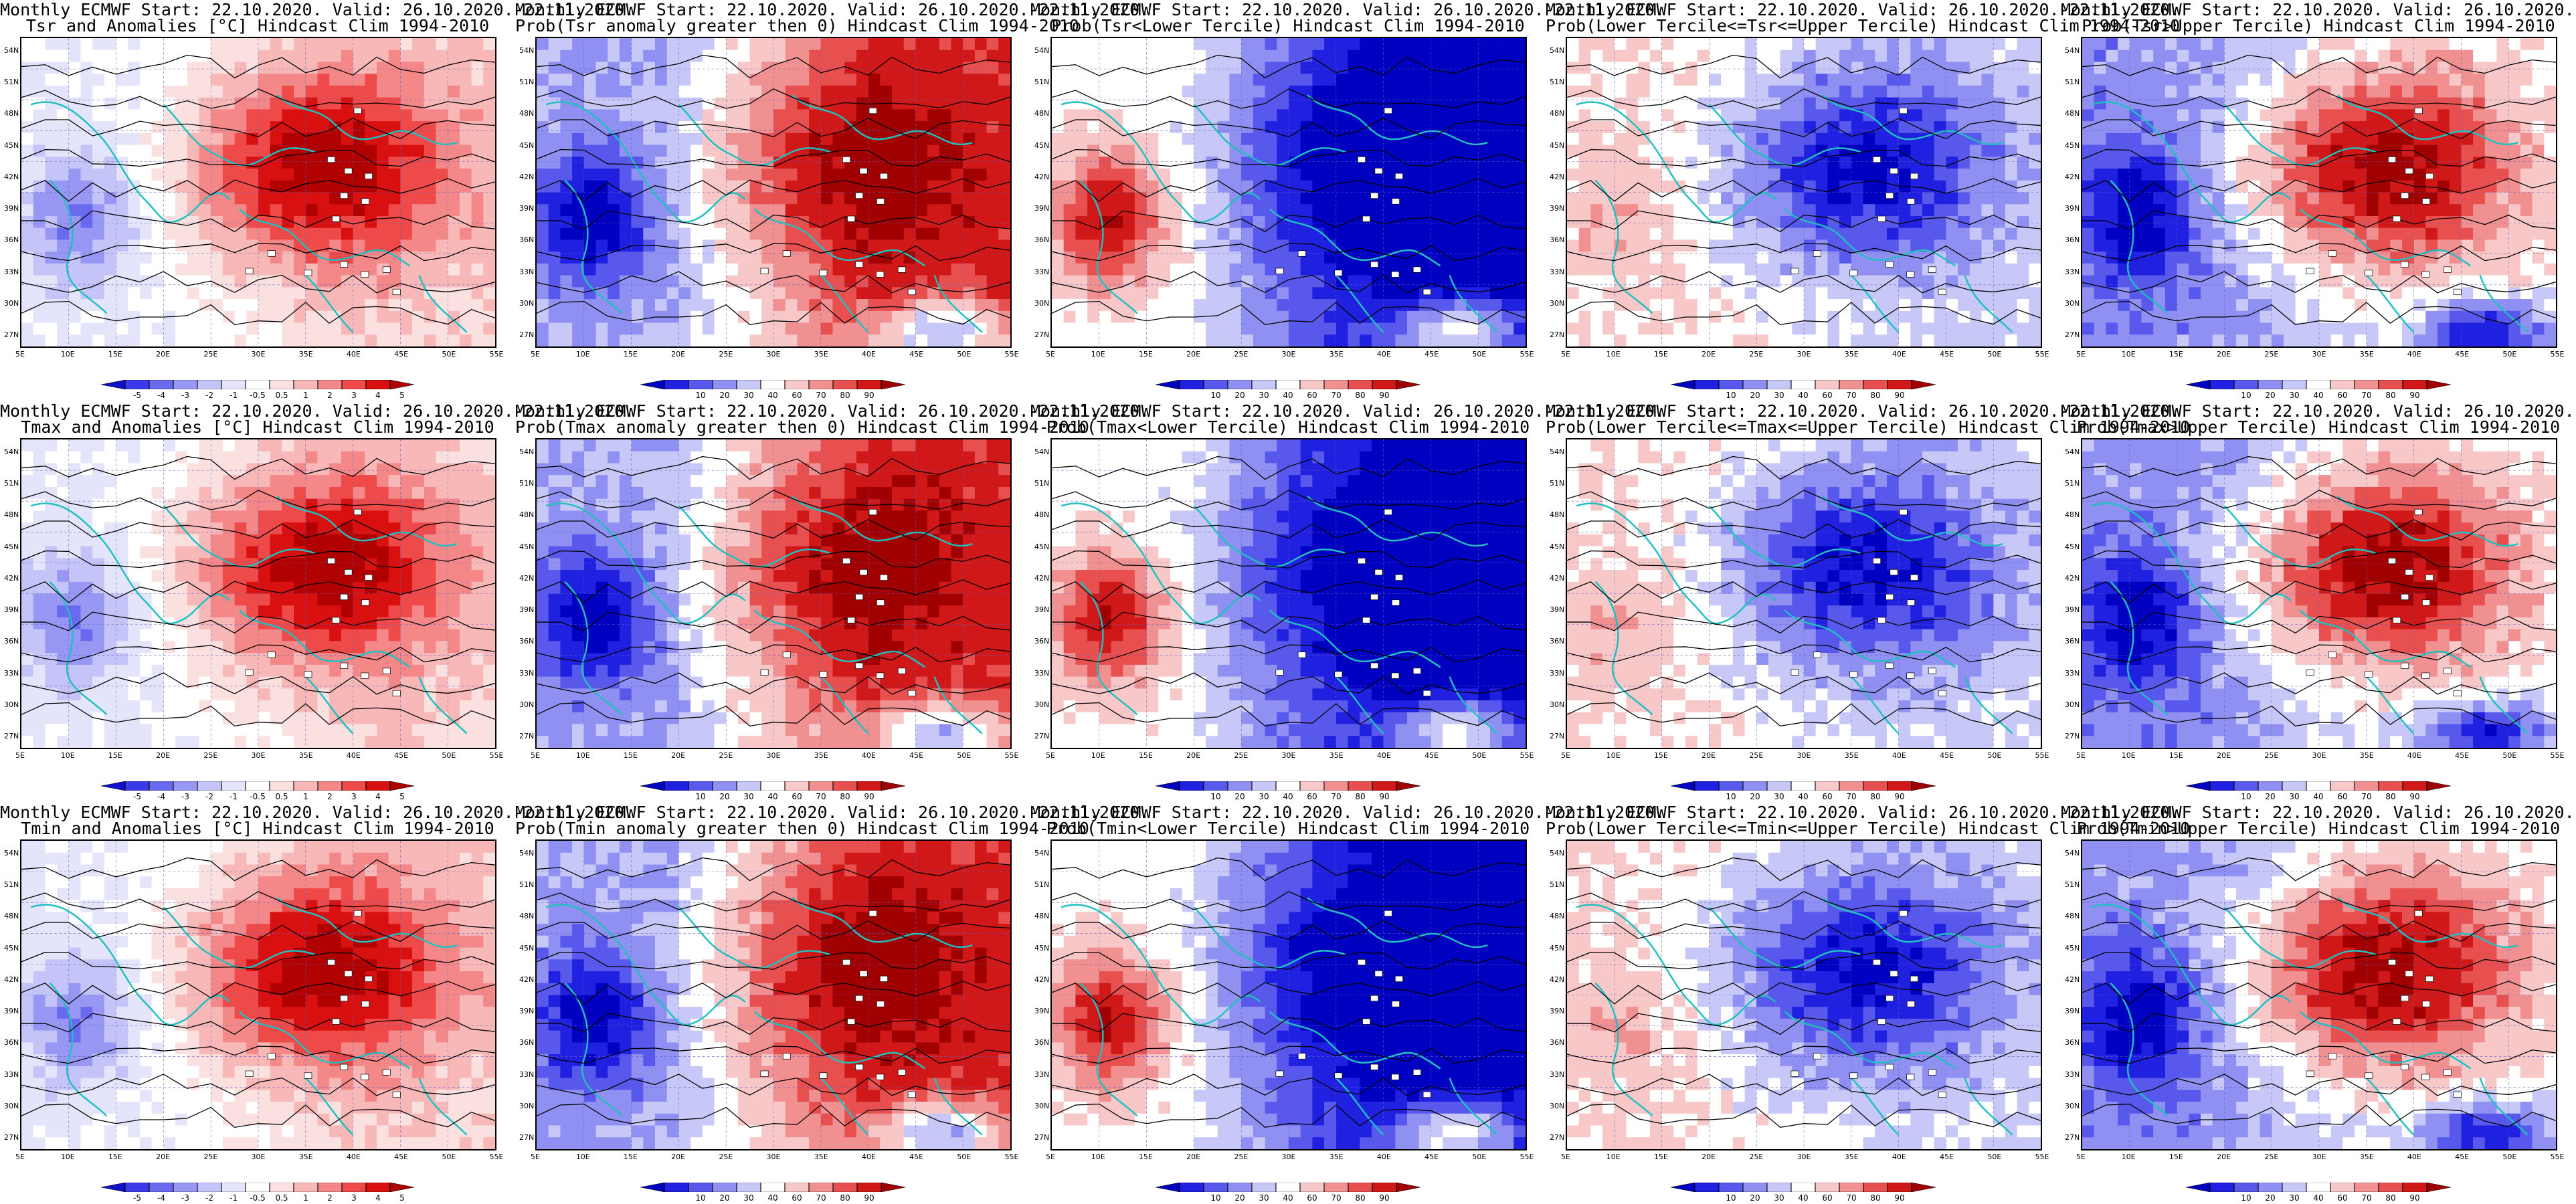  Describe the element at coordinates (1804, 354) in the screenshot. I see `lon-tick-label: 30E` at that location.